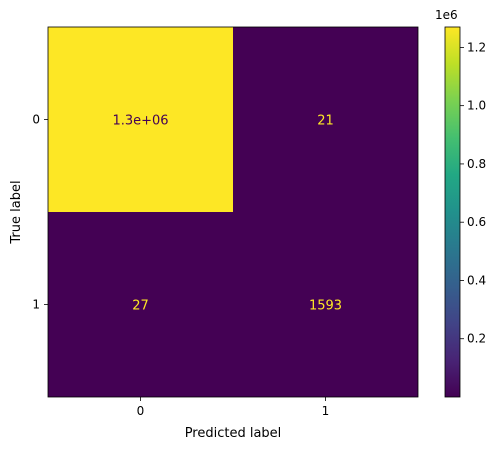 This screenshot has height=450, width=499. Describe the element at coordinates (452, 212) in the screenshot. I see `colorbar` at that location.